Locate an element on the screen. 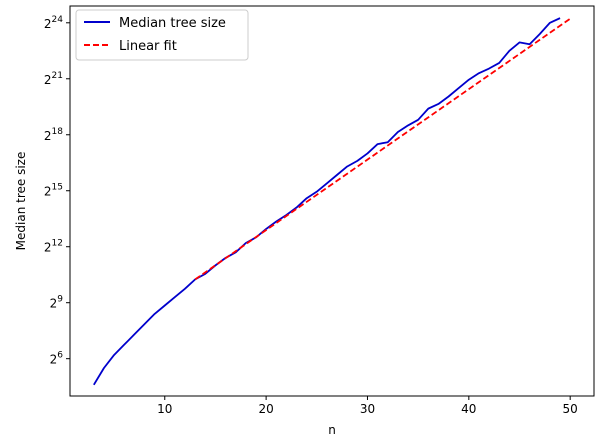 This screenshot has height=441, width=597. x-tick-label-10: 10 is located at coordinates (164, 409).